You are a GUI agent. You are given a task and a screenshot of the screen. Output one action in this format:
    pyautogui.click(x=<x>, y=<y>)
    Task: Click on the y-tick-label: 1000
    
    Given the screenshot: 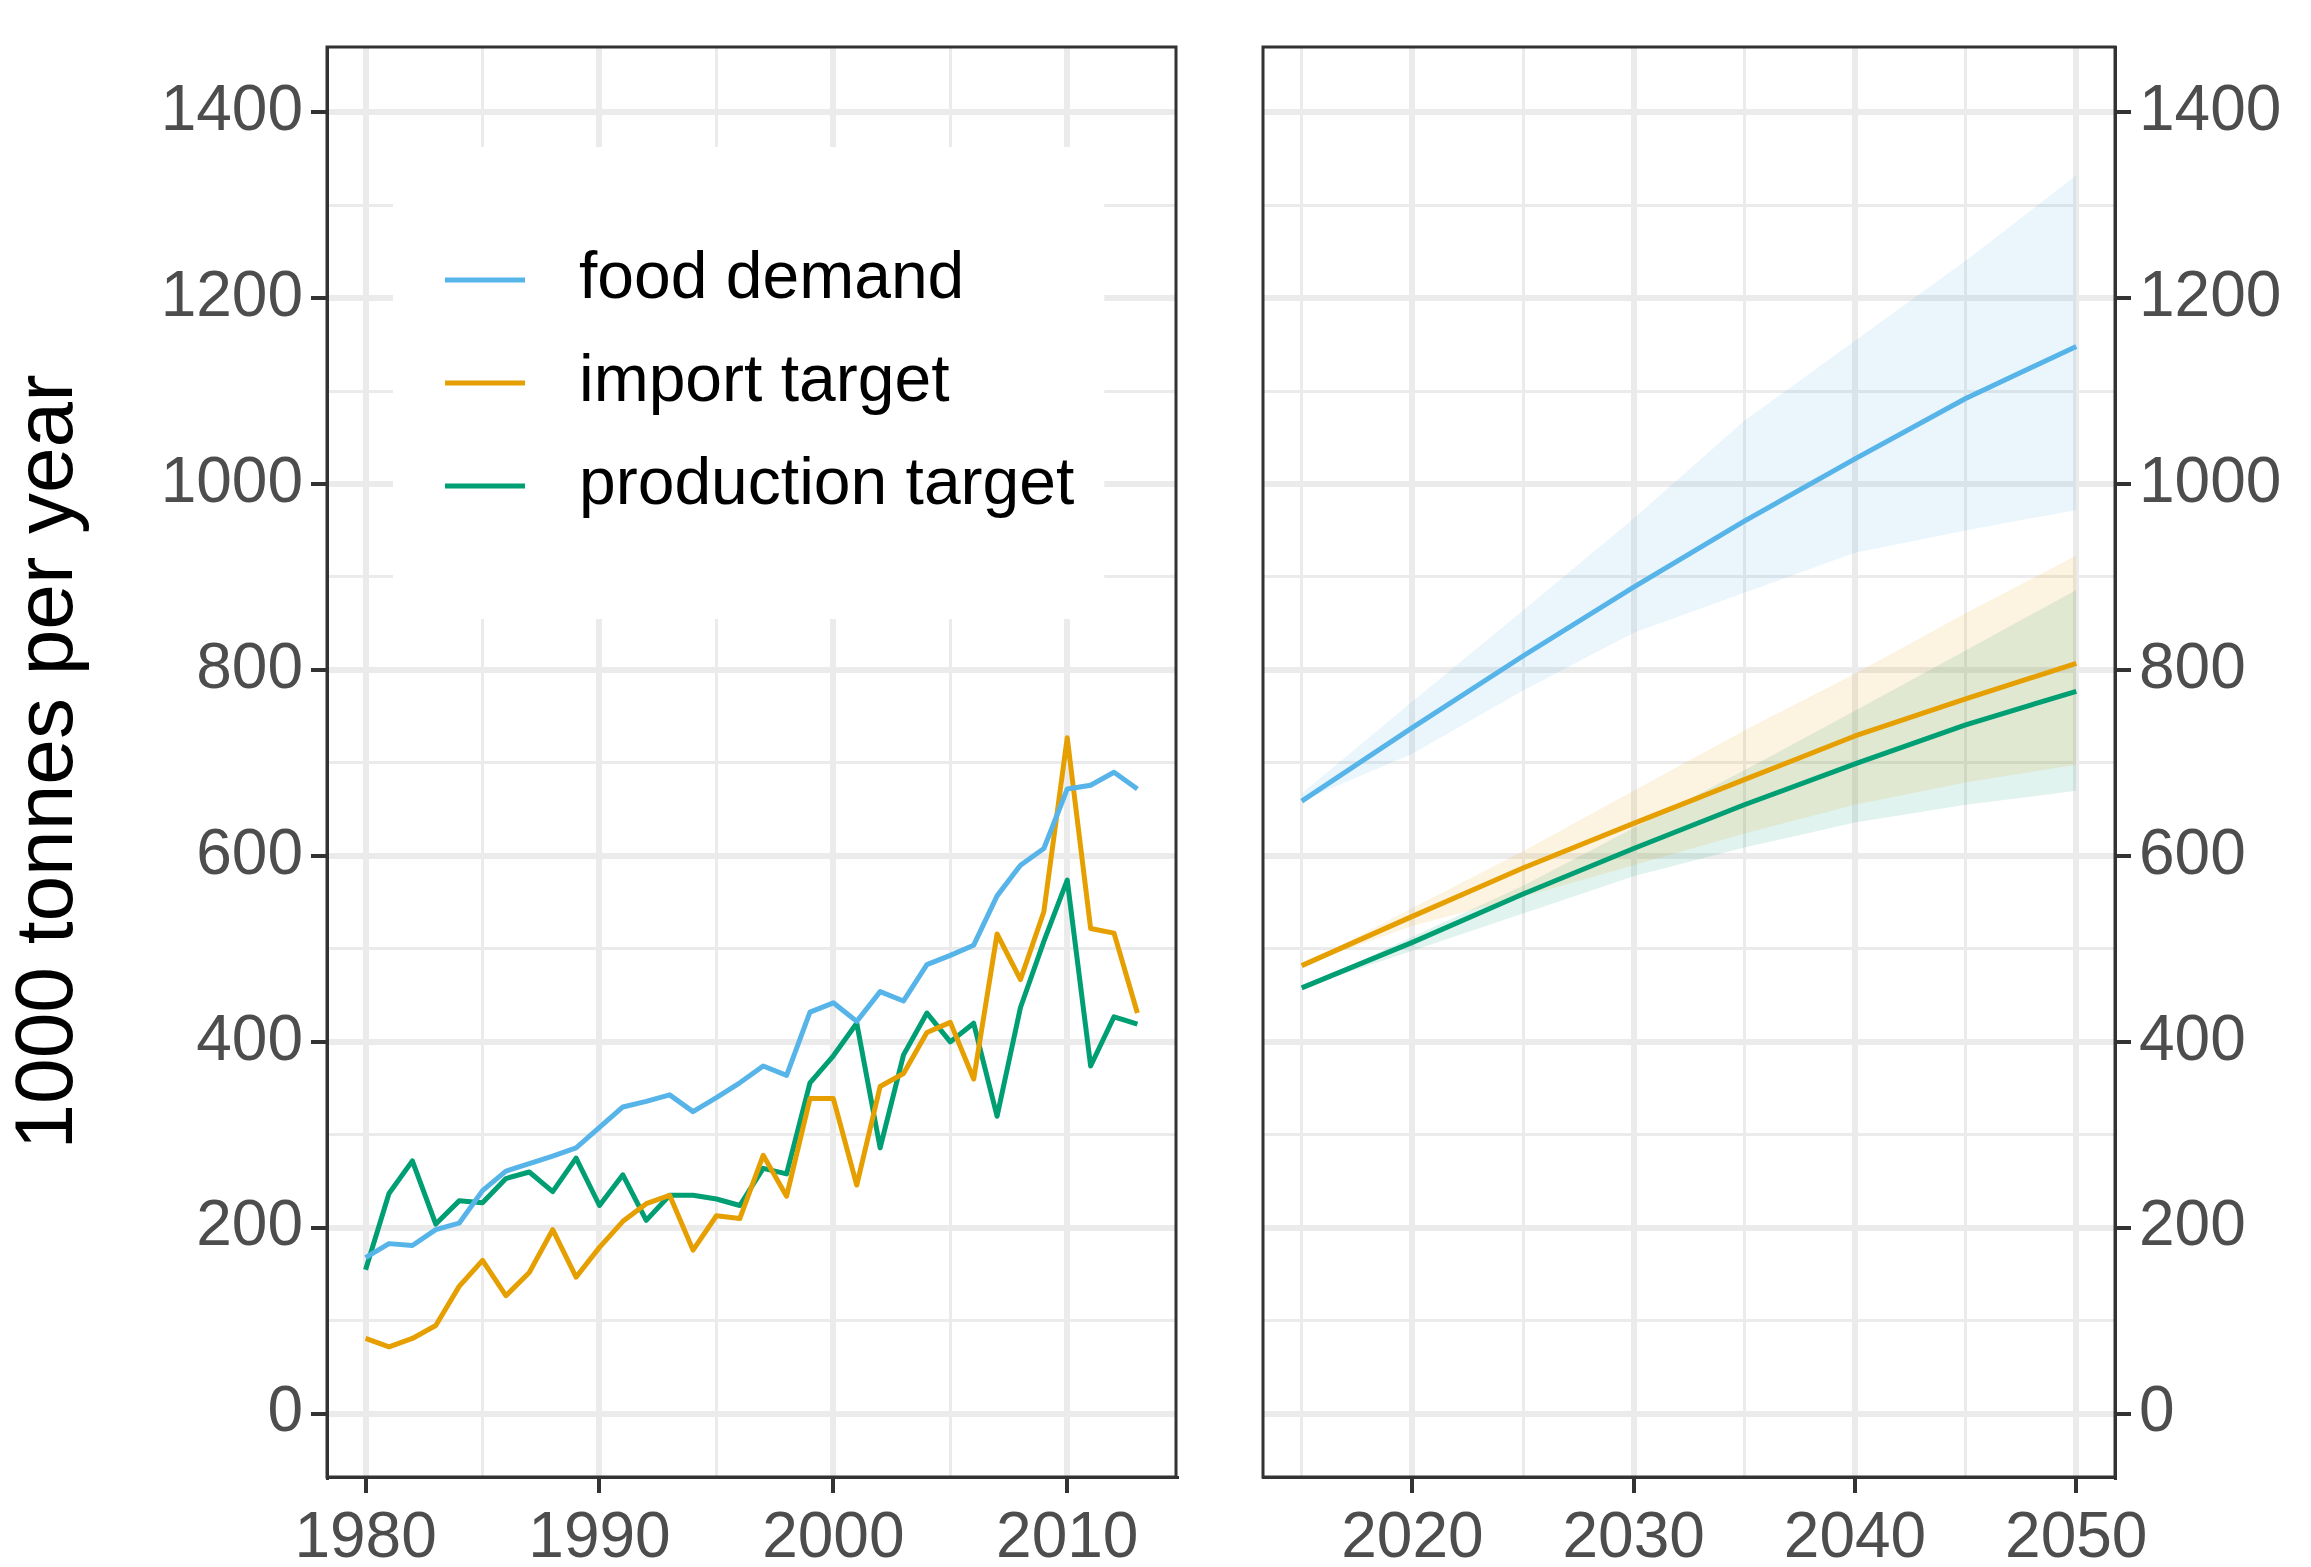 What is the action you would take?
    pyautogui.click(x=231, y=479)
    